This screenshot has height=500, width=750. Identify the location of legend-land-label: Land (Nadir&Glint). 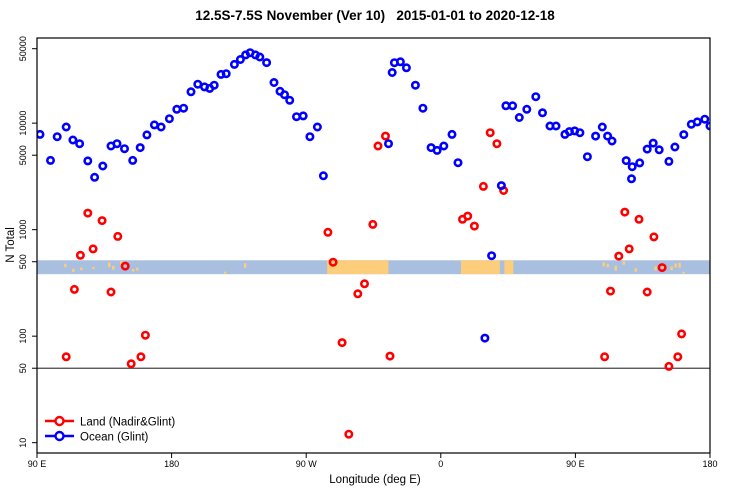
(127, 423).